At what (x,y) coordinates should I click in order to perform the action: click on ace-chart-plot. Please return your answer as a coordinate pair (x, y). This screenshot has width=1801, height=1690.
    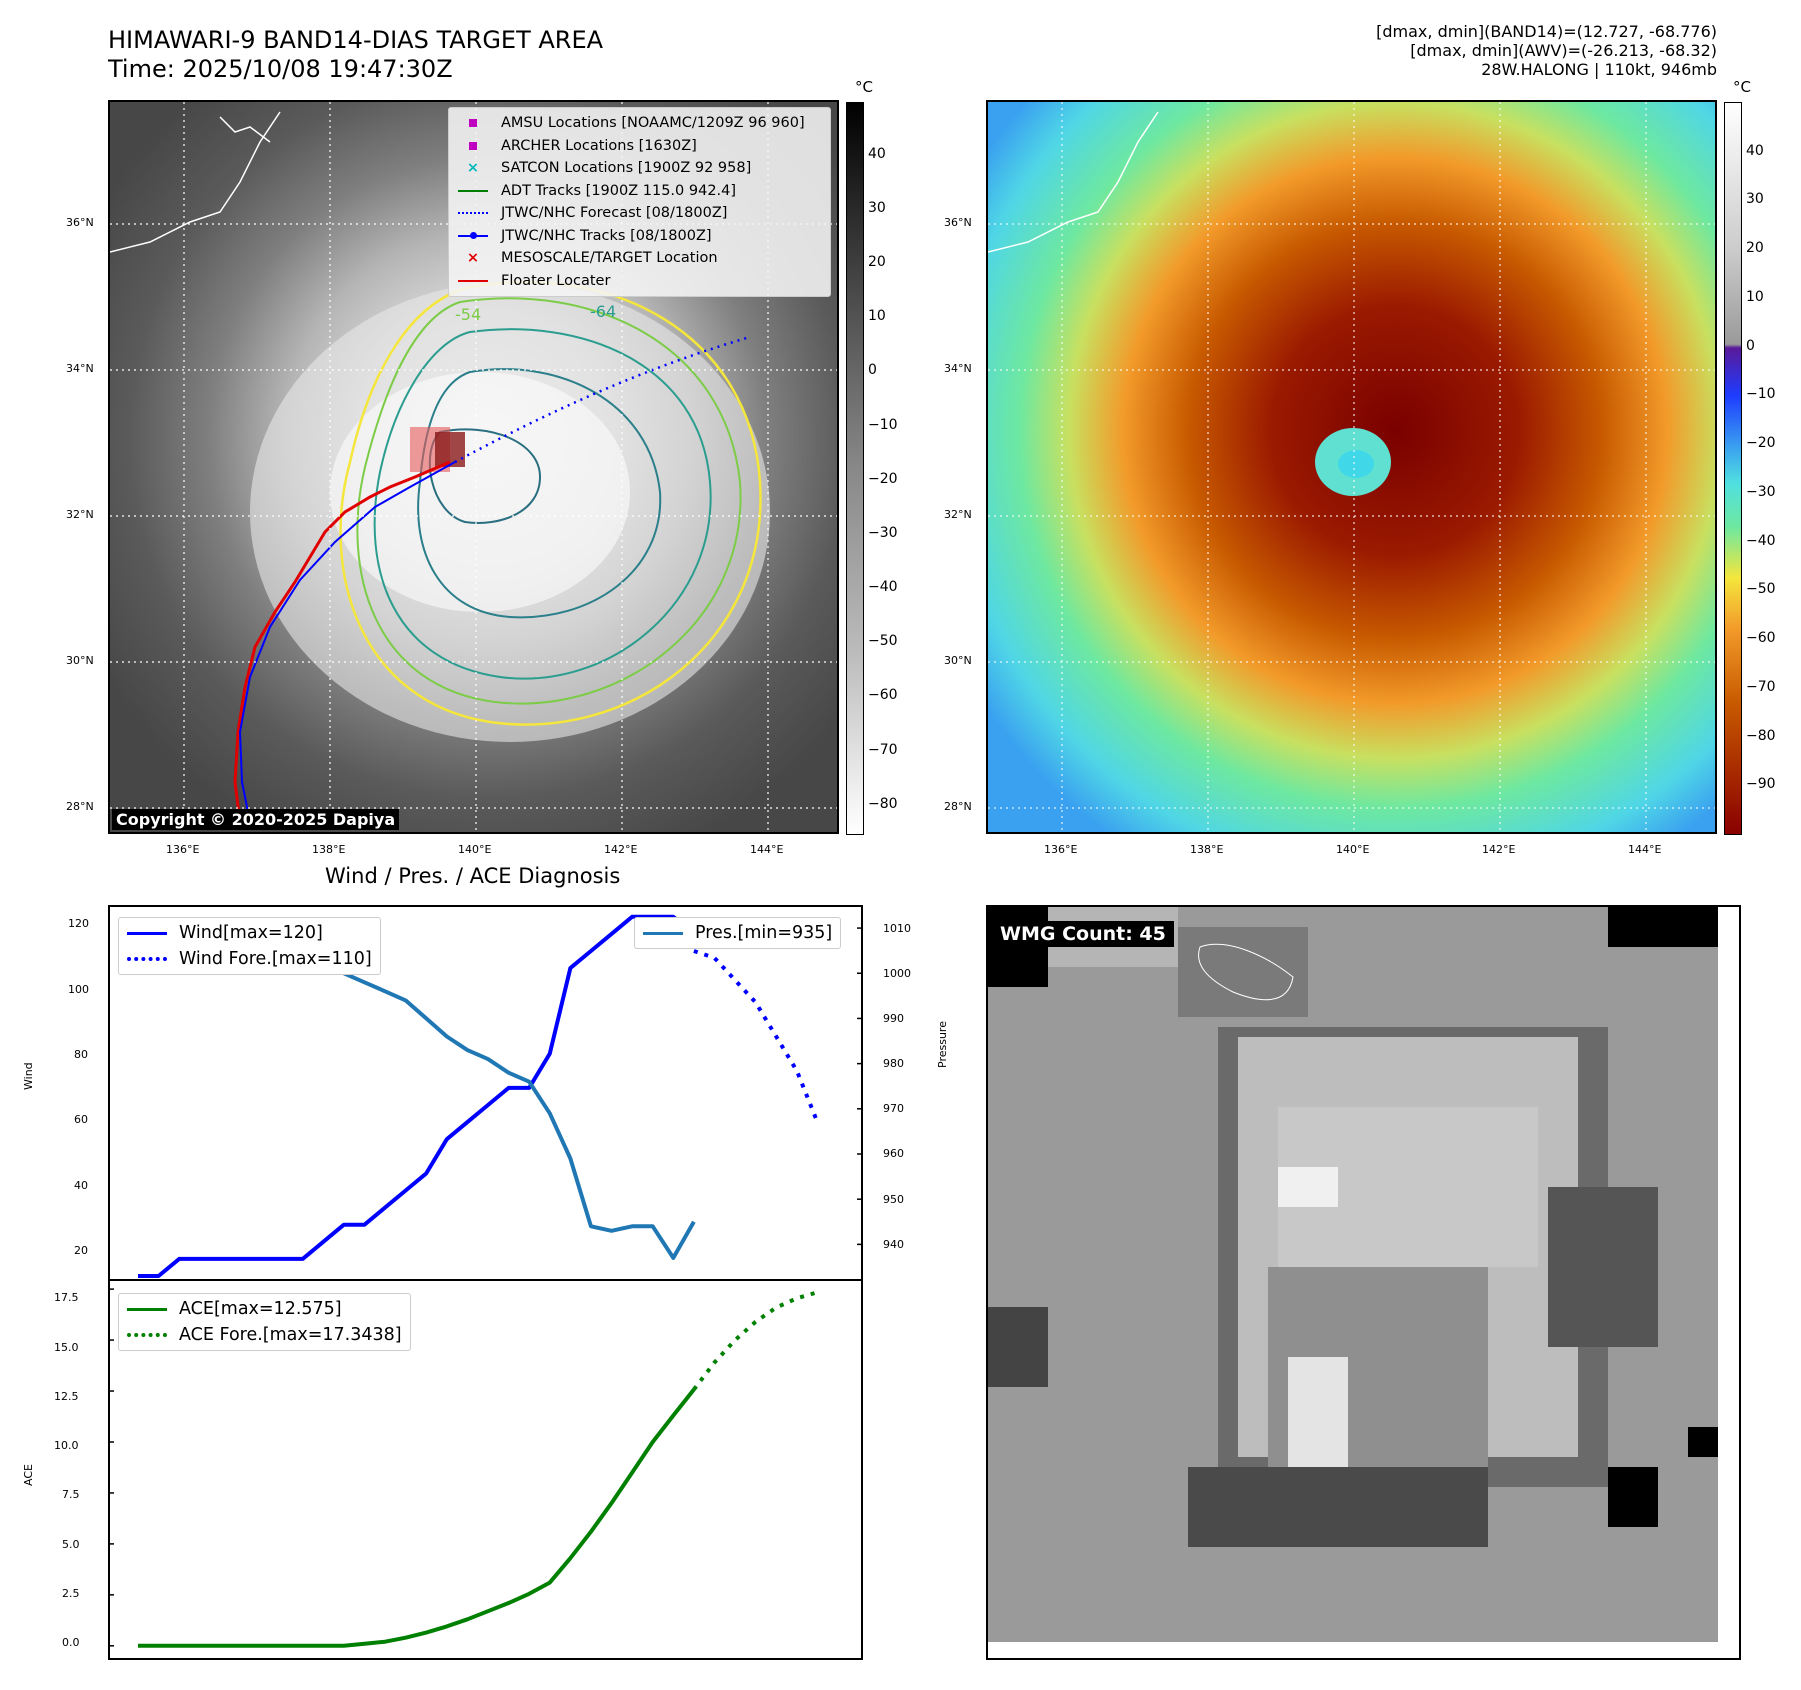
    Looking at the image, I should click on (463, 1468).